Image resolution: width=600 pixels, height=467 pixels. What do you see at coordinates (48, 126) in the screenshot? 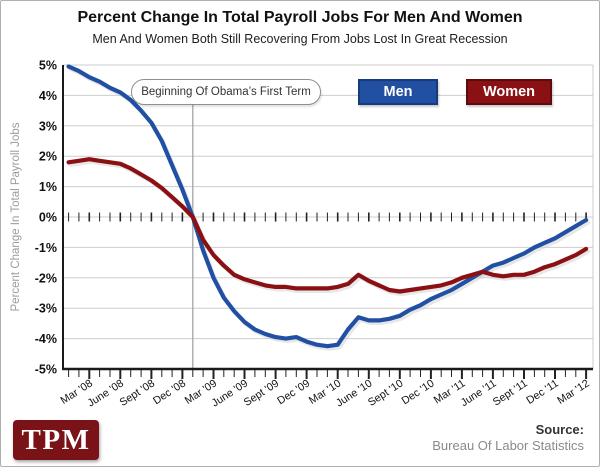
I see `svg-text: 3%` at bounding box center [48, 126].